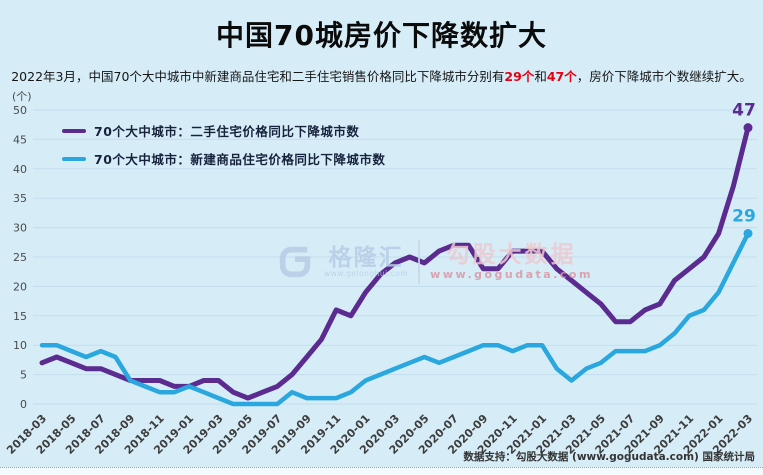 The height and width of the screenshot is (475, 763). I want to click on legend-label-secondhand: 70个大中城市：二手住宅价格同比下降城市数, so click(227, 131).